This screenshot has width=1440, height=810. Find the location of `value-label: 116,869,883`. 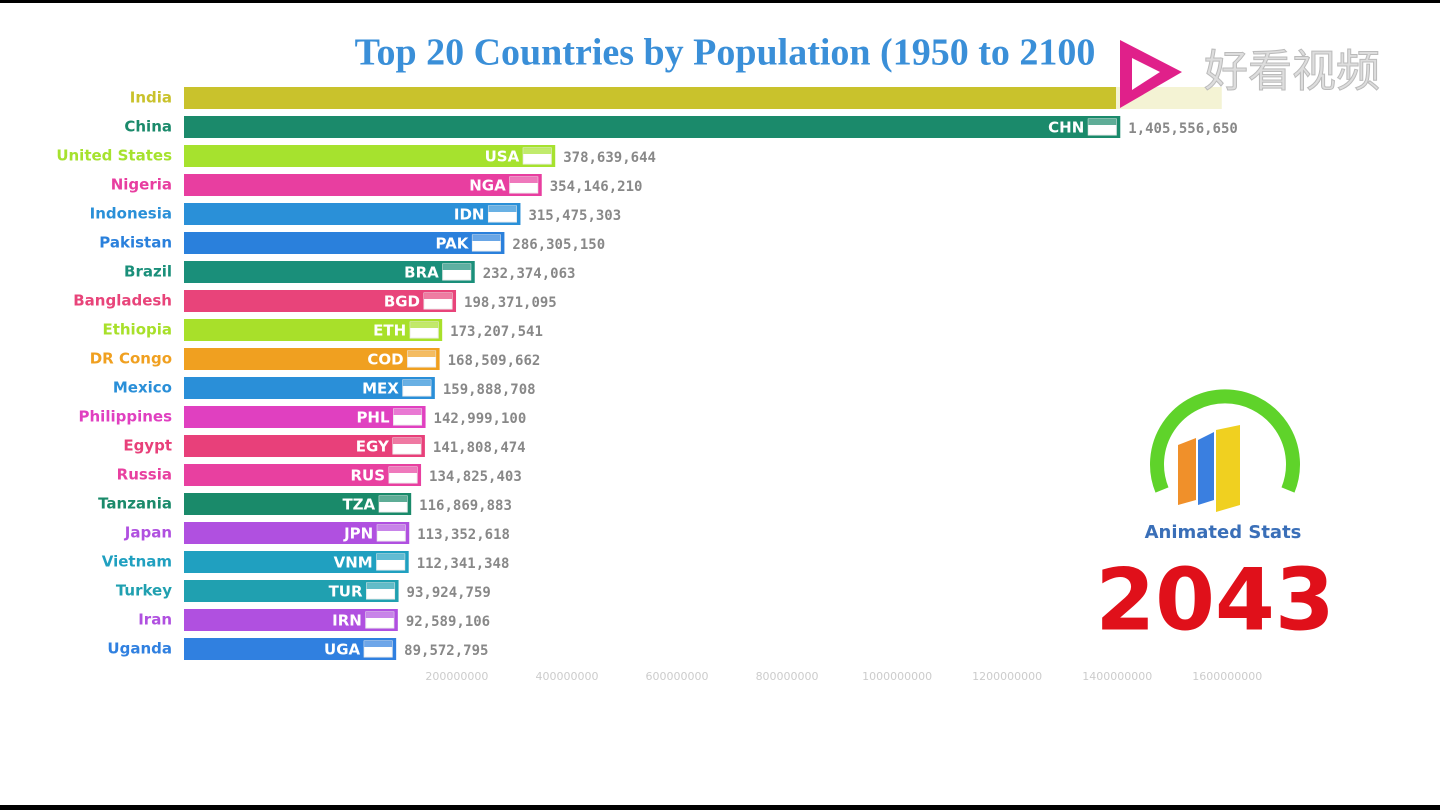

value-label: 116,869,883 is located at coordinates (465, 506).